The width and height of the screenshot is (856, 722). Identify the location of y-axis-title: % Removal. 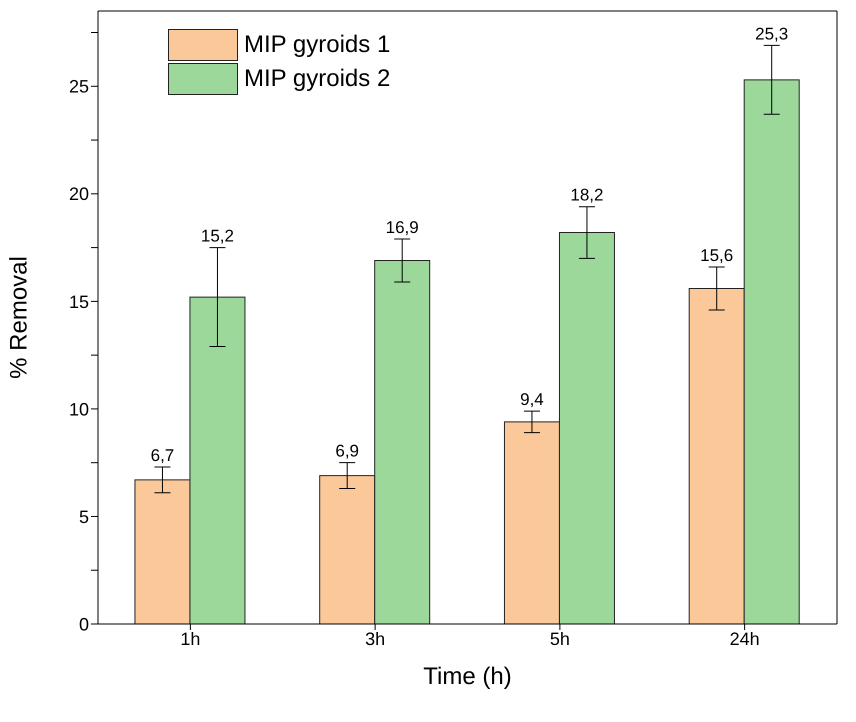
(19, 317).